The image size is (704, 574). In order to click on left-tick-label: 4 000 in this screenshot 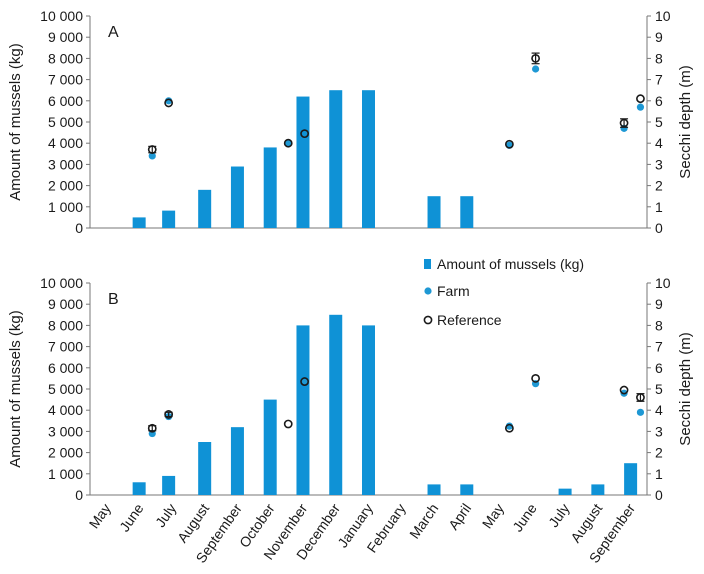, I will do `click(65, 410)`.